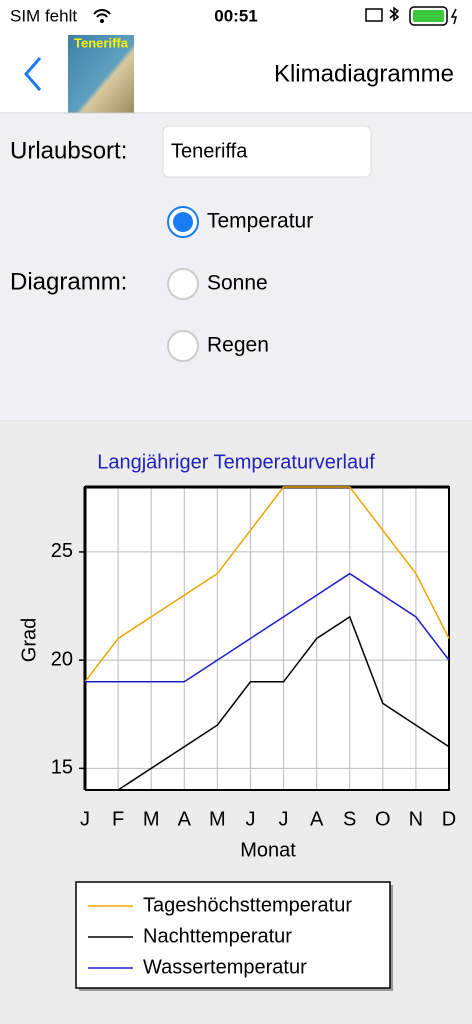 The width and height of the screenshot is (472, 1024). I want to click on x-tick-label: N, so click(416, 819).